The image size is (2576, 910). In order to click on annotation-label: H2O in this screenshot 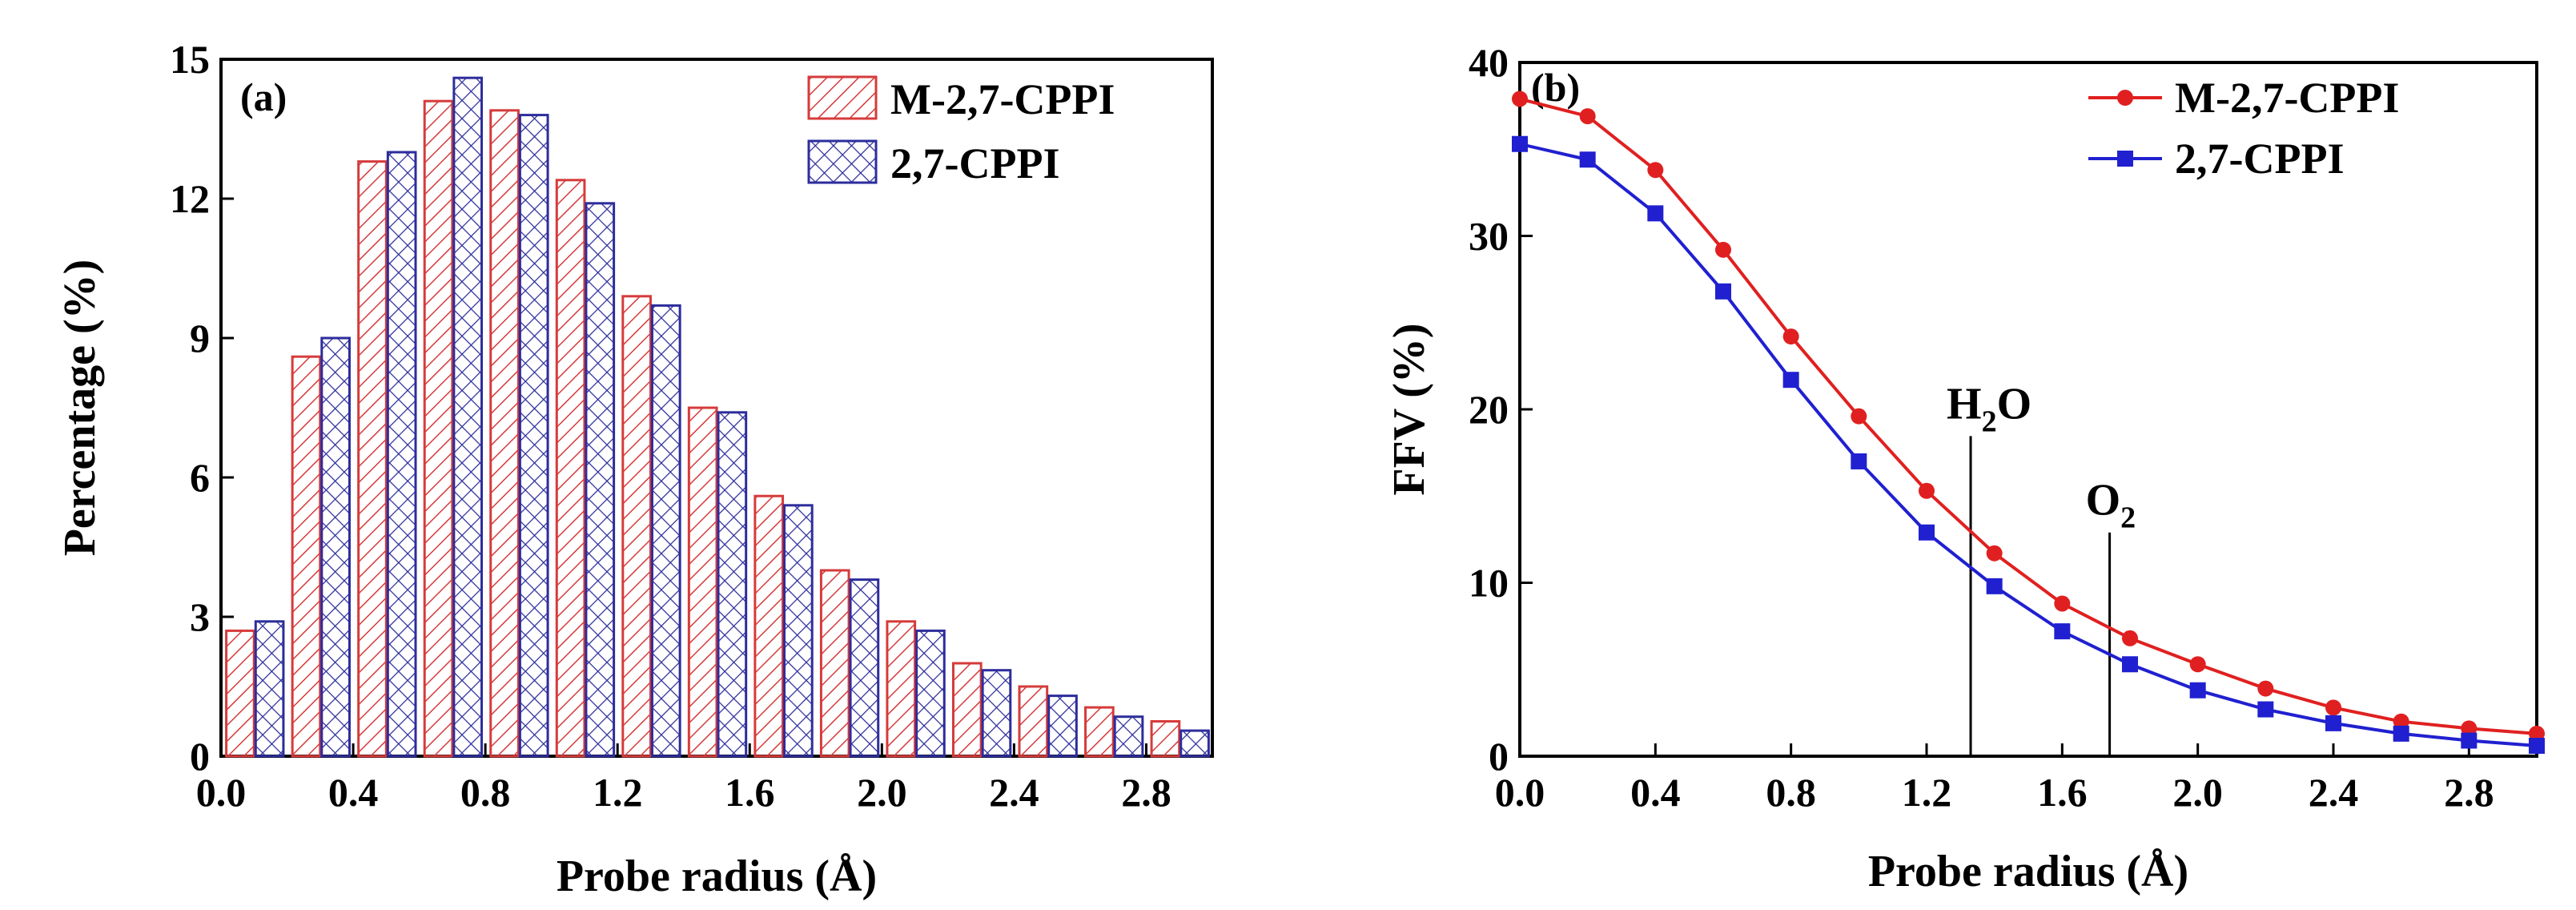, I will do `click(1989, 408)`.